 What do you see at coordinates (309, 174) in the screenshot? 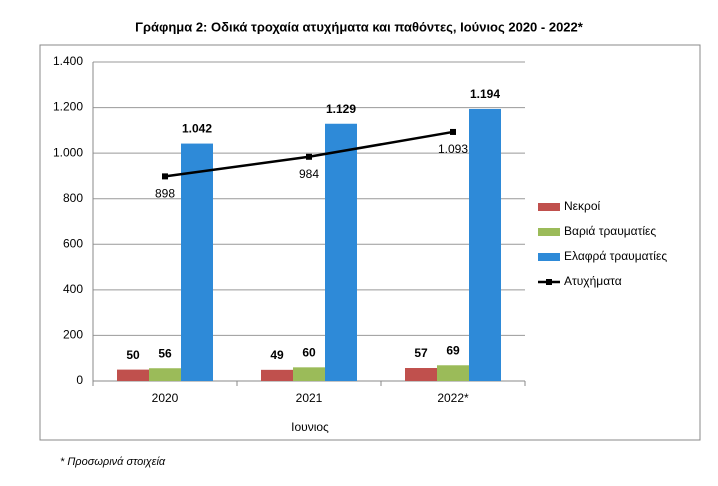
I see `data-label: 984` at bounding box center [309, 174].